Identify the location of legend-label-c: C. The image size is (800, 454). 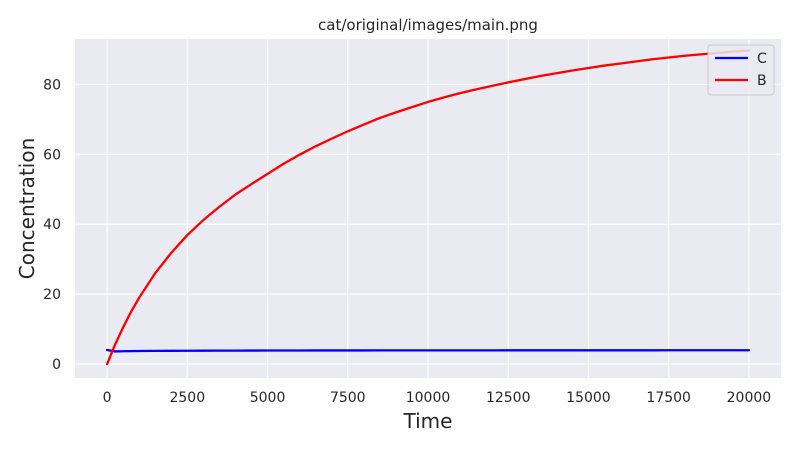
(762, 59).